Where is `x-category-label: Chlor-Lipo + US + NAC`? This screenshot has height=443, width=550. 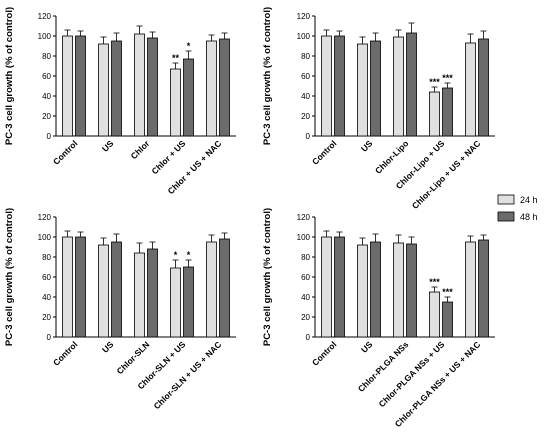
x-category-label: Chlor-Lipo + US + NAC is located at coordinates (446, 174).